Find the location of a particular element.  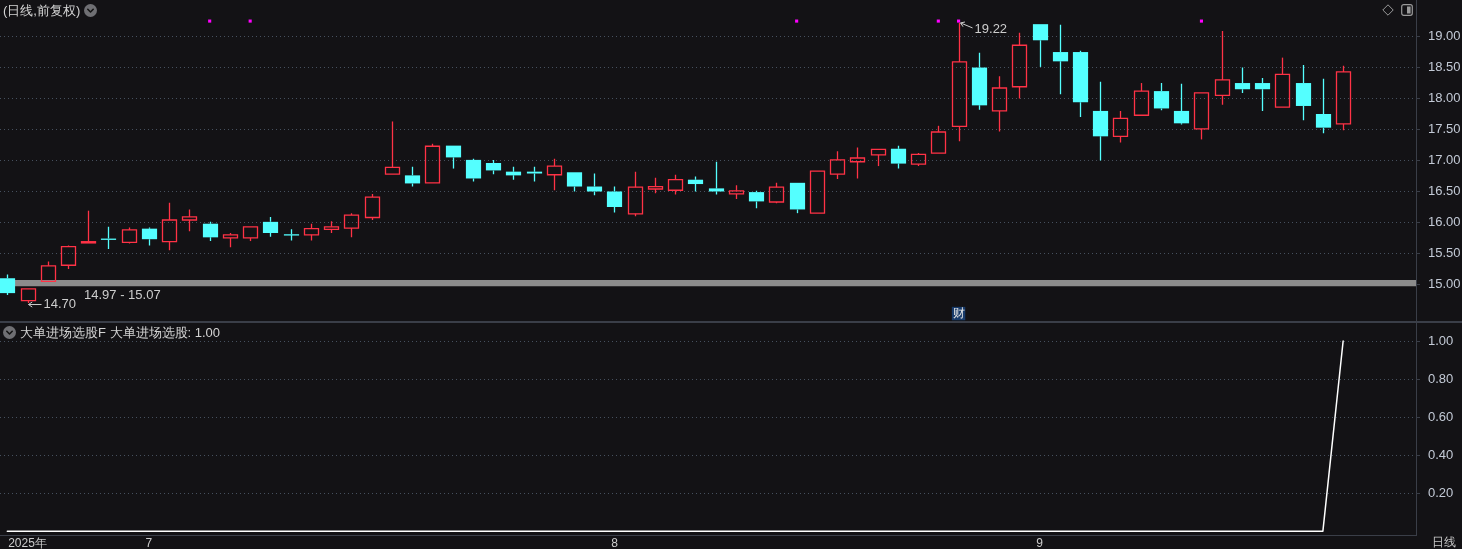

text: 日线 is located at coordinates (1444, 542).